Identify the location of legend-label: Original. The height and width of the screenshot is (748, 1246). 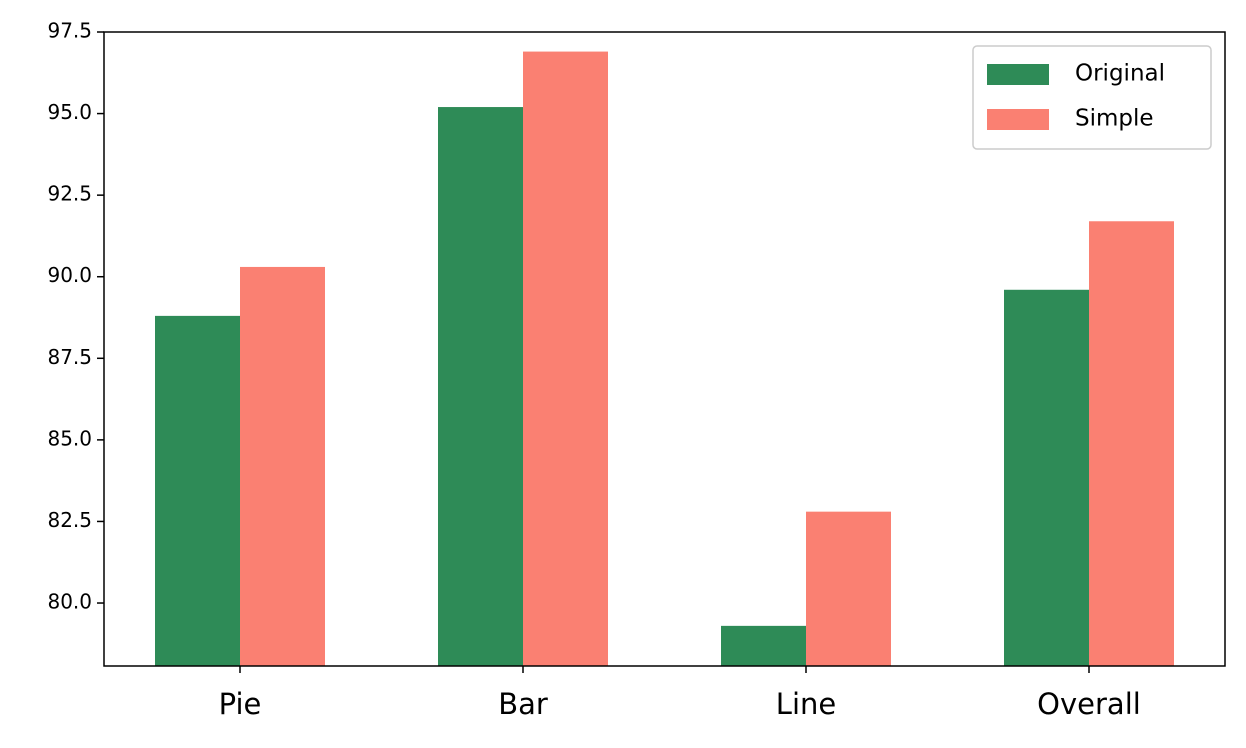
(1120, 74).